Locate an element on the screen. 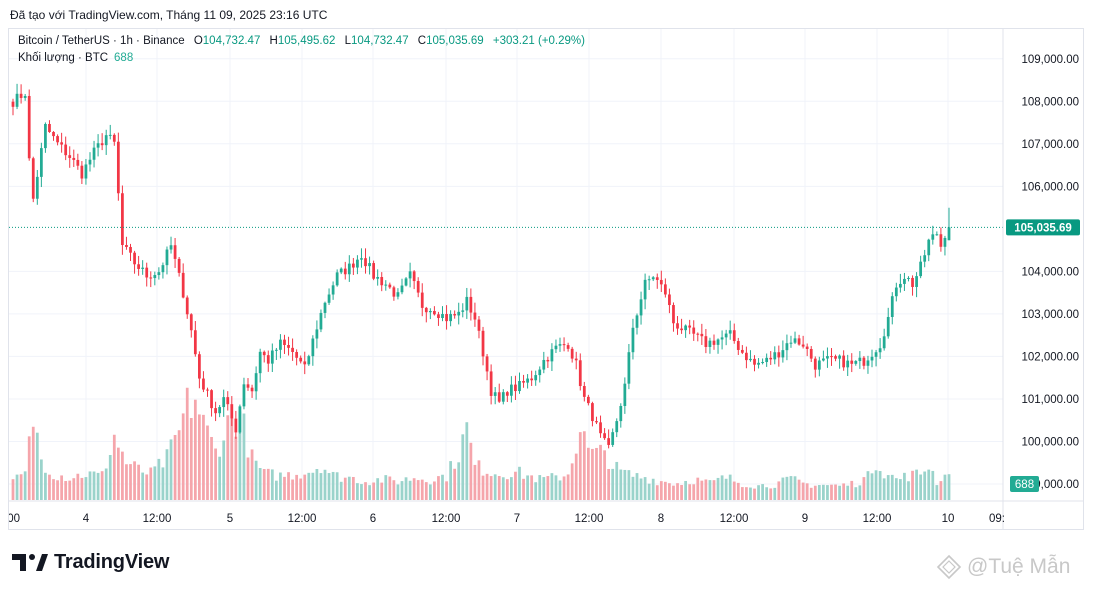 This screenshot has width=1094, height=592. tradingview-logo: TradingView is located at coordinates (90, 562).